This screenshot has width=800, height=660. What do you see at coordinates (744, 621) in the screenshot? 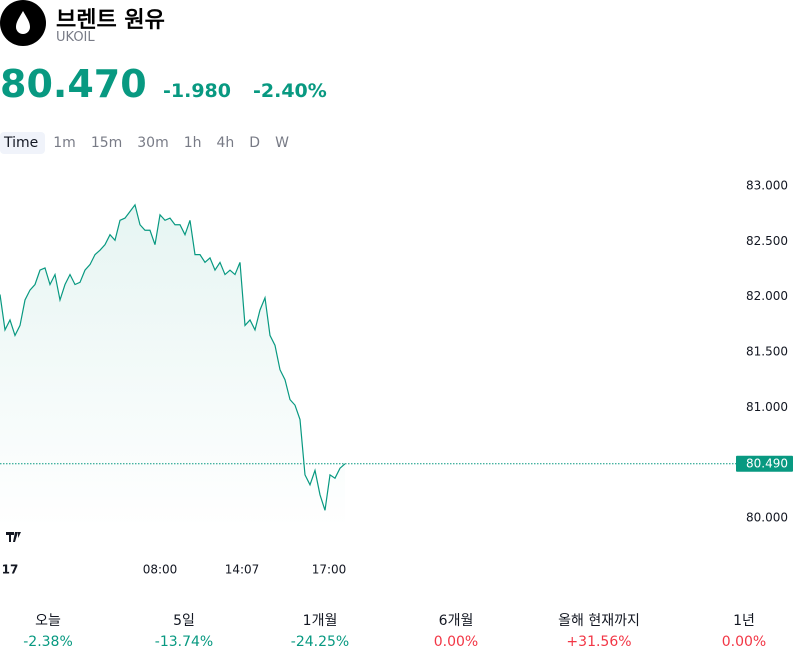
I see `performance-label: 1년` at bounding box center [744, 621].